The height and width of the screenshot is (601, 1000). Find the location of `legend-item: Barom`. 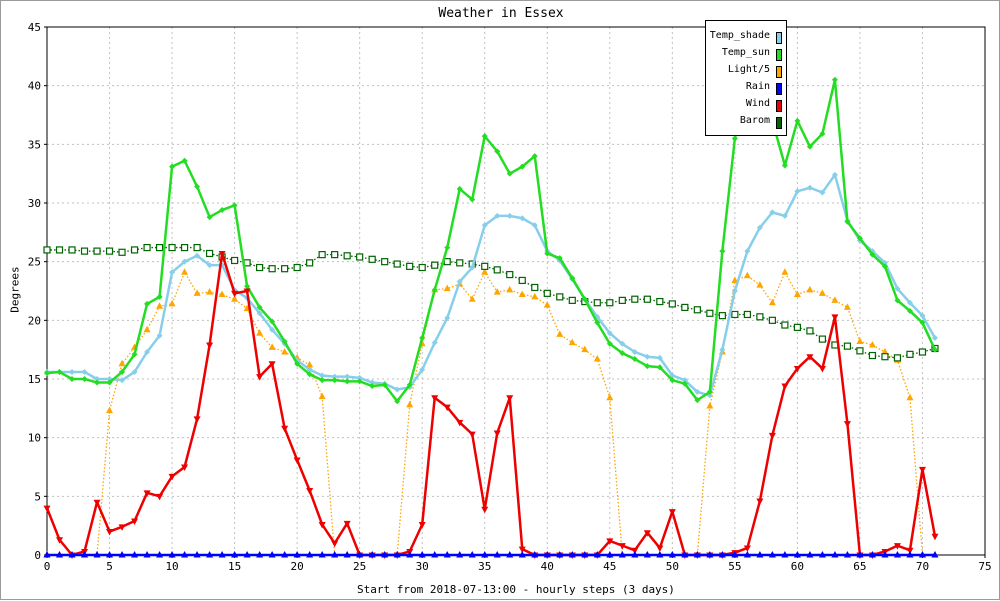

legend-item: Barom is located at coordinates (746, 122).